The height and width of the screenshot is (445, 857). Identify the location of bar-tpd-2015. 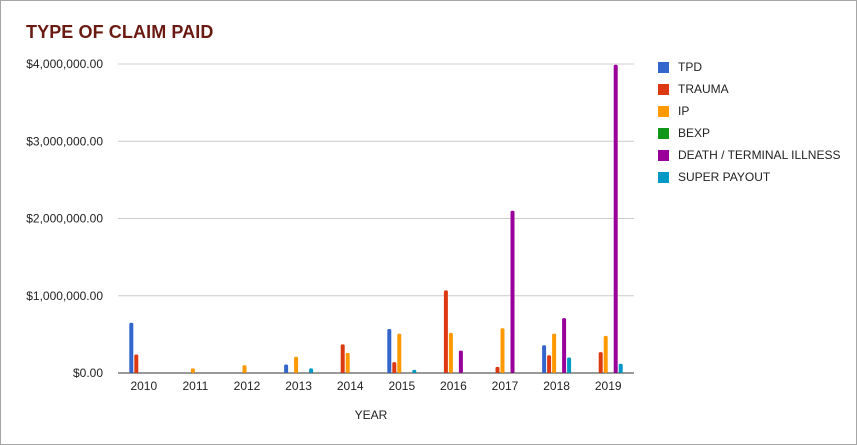
(389, 350).